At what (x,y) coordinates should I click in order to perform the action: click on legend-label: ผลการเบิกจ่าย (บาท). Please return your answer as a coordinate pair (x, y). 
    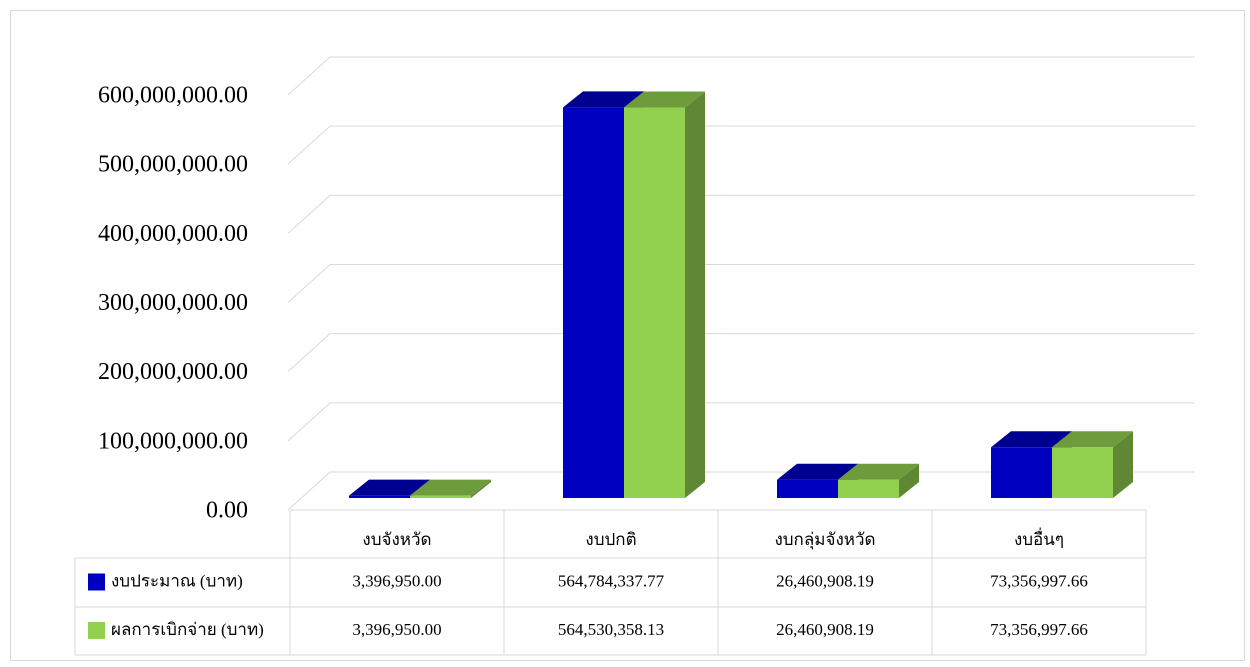
    Looking at the image, I should click on (187, 629).